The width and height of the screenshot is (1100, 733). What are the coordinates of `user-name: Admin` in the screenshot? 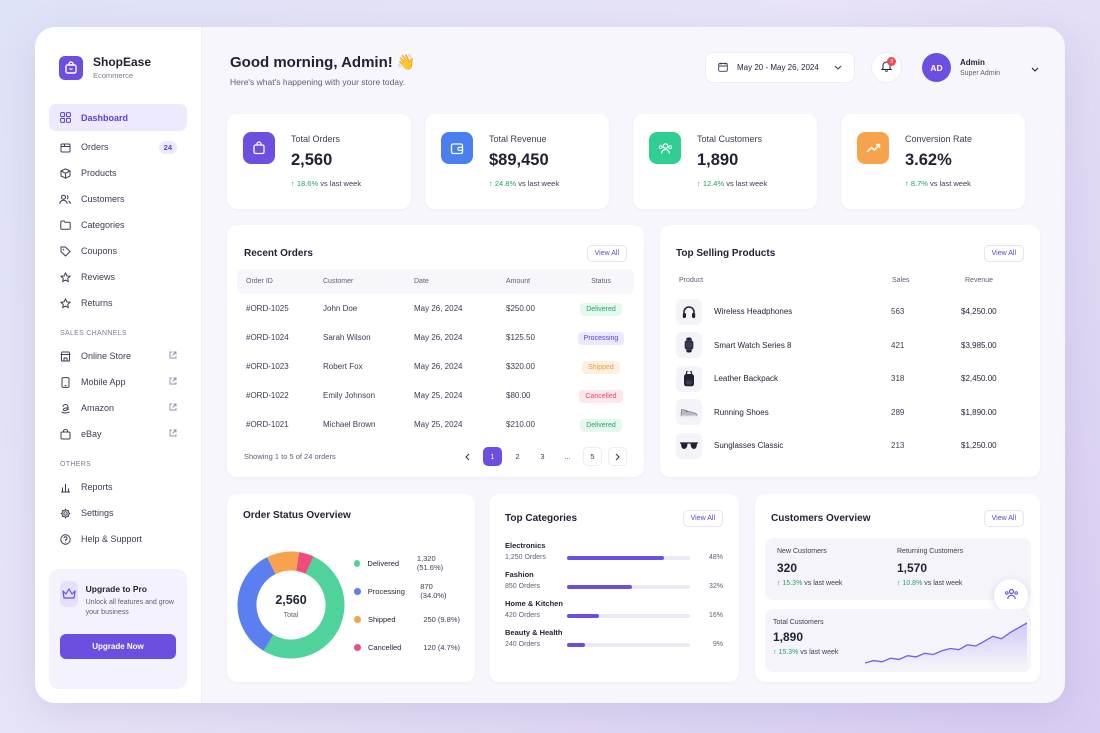 It's located at (972, 62).